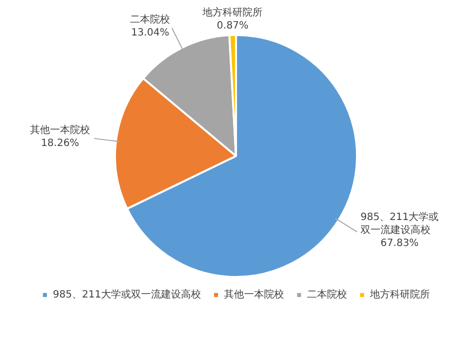 This screenshot has width=472, height=338. What do you see at coordinates (254, 294) in the screenshot?
I see `legend-label: 其他一本院校` at bounding box center [254, 294].